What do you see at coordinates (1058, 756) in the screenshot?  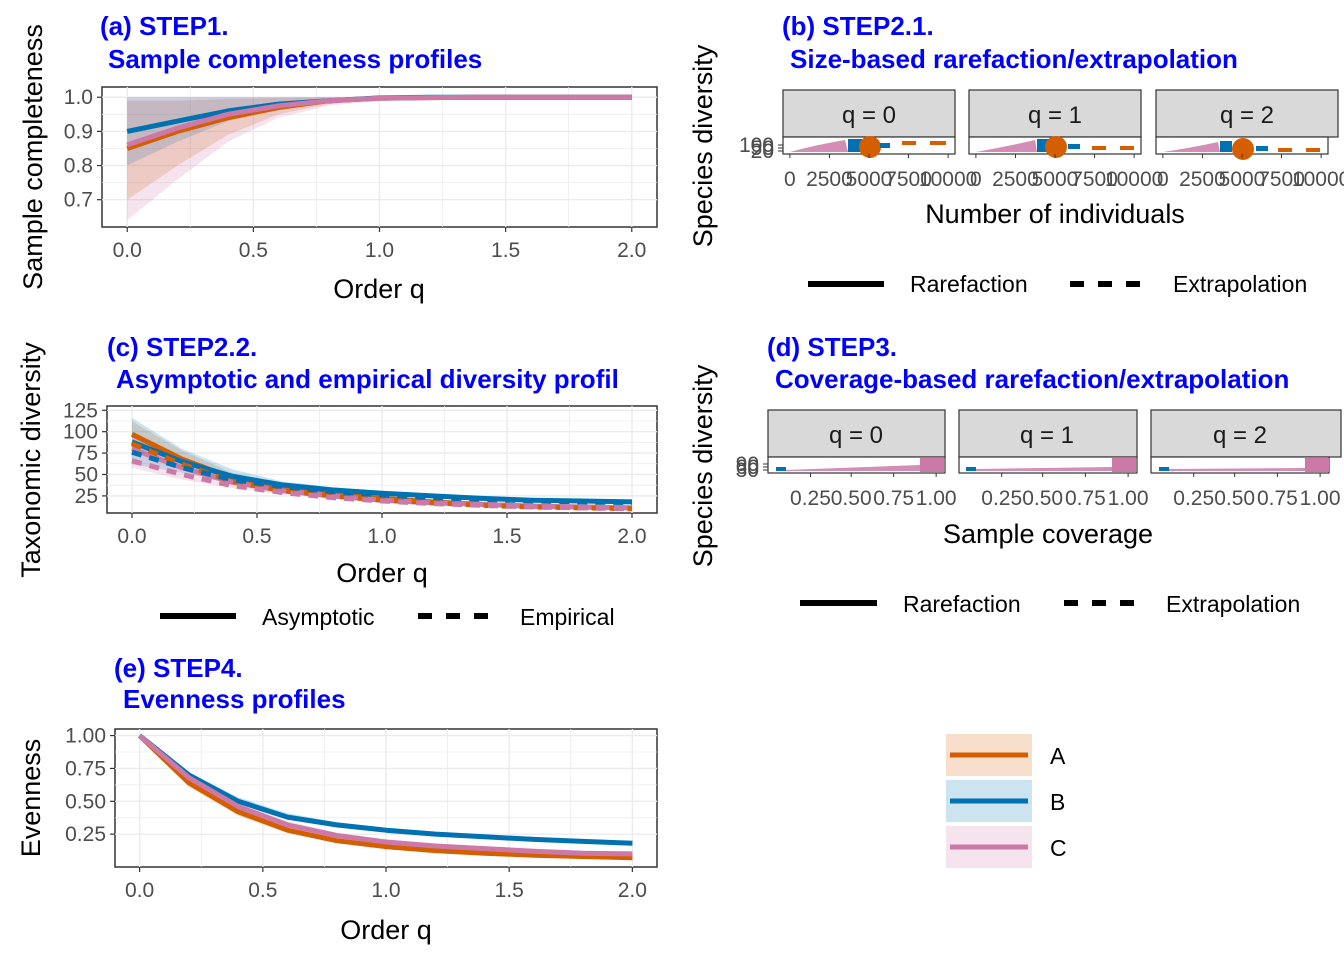 I see `legend-label-a: A` at bounding box center [1058, 756].